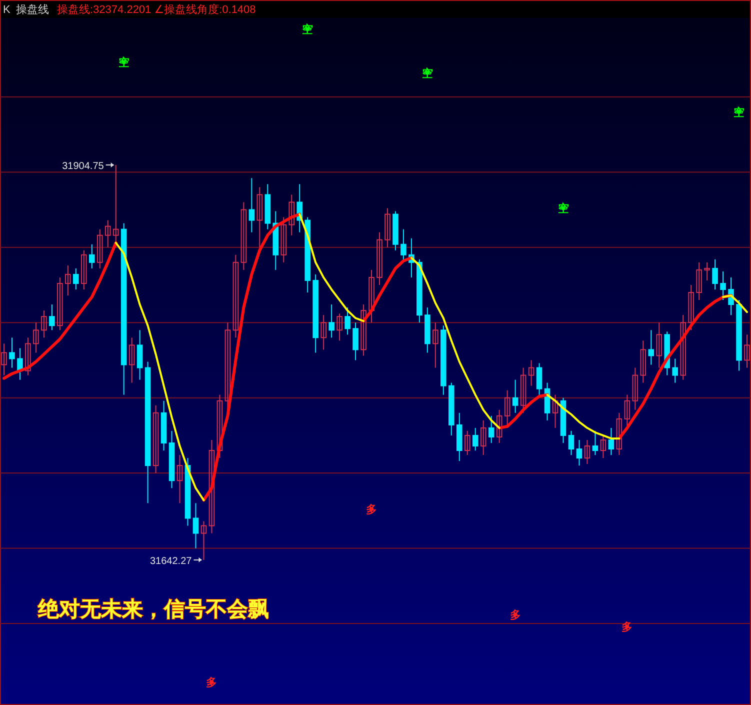 The width and height of the screenshot is (751, 705). Describe the element at coordinates (171, 561) in the screenshot. I see `annotation: 31642.27` at that location.